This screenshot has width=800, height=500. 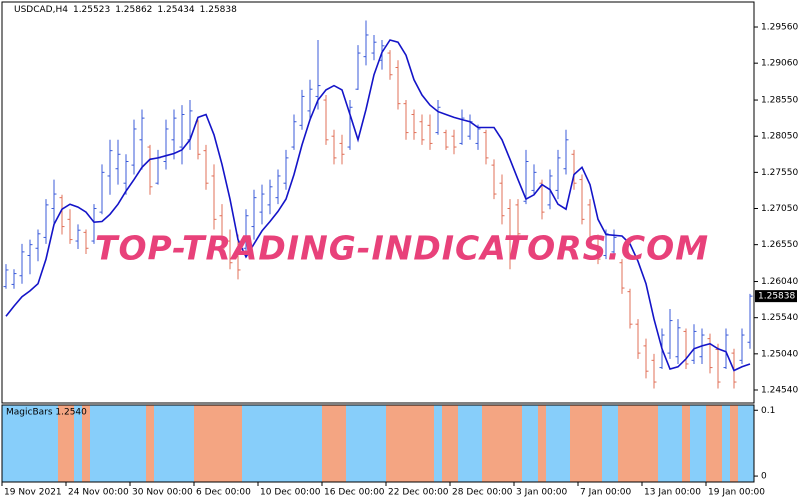 I want to click on indicator-y-tick-label: 0.1, so click(x=768, y=411).